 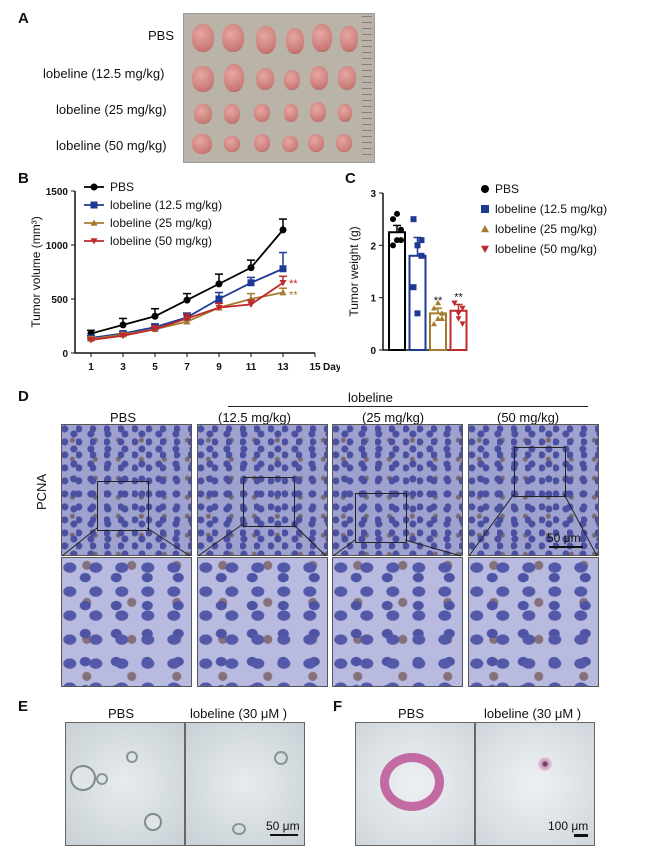 What do you see at coordinates (104, 73) in the screenshot?
I see `row-label-12-5: lobeline (12.5 mg/kg)` at bounding box center [104, 73].